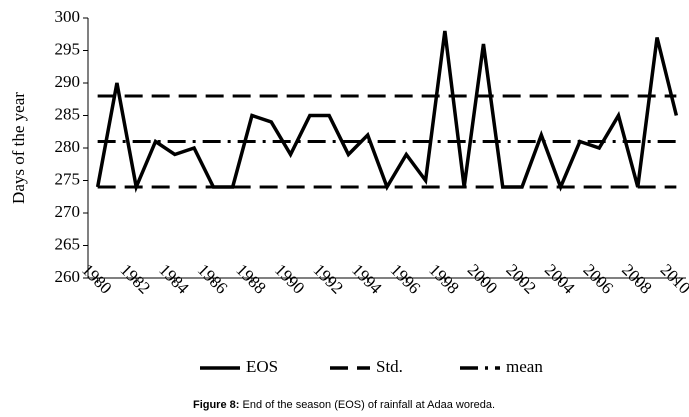 The image size is (689, 417). I want to click on x-tick-label: 2008, so click(636, 278).